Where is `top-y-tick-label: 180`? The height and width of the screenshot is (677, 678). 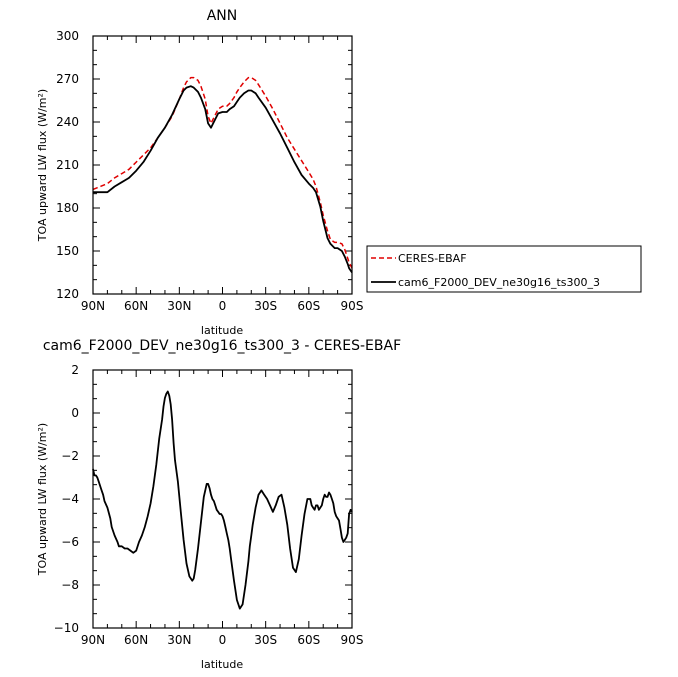
top-y-tick-label: 180 is located at coordinates (67, 208).